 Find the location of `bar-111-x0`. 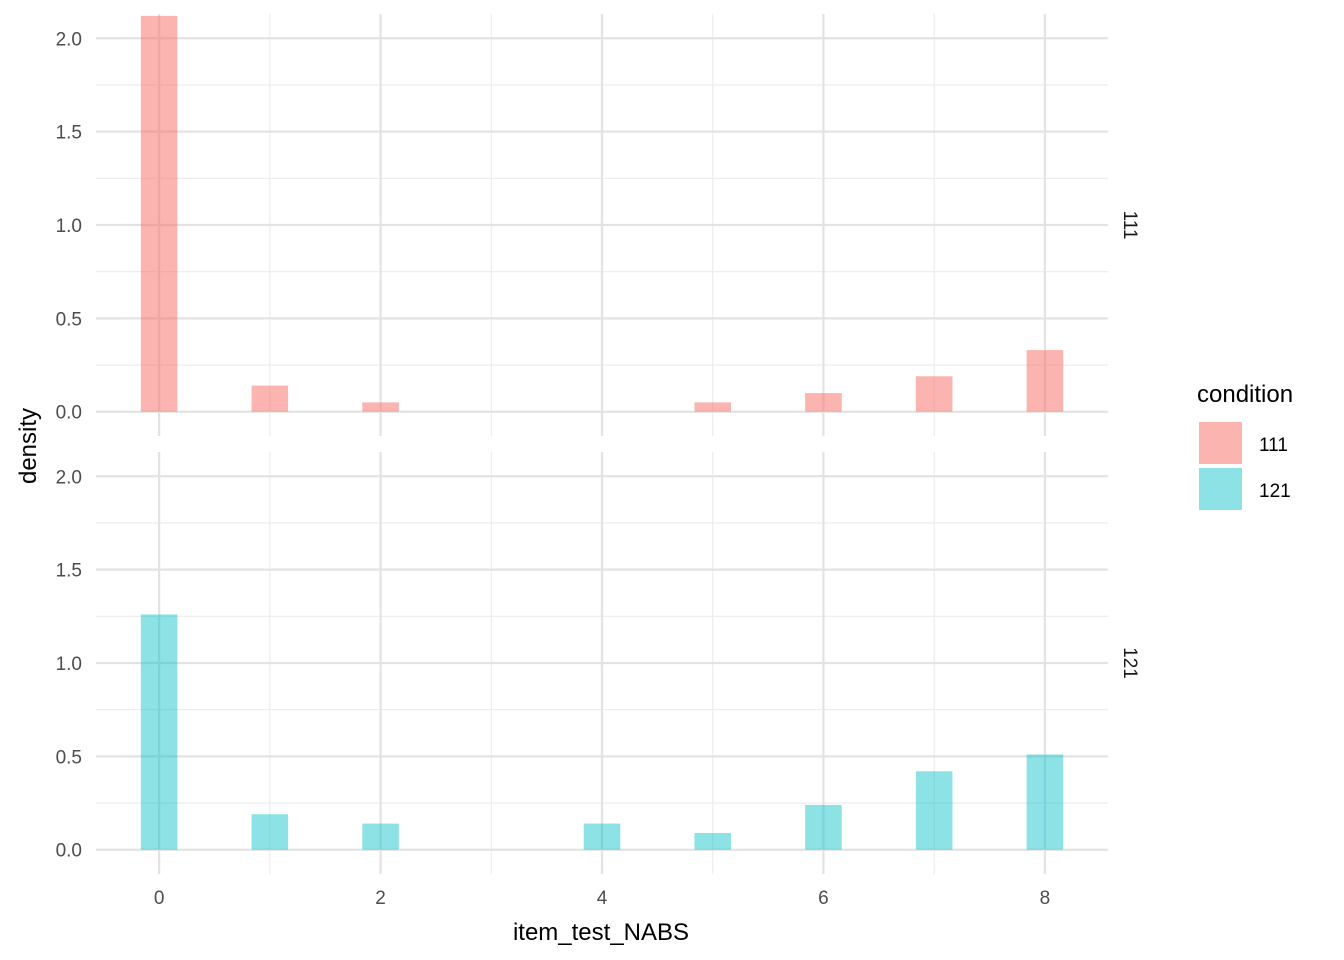

bar-111-x0 is located at coordinates (159, 213).